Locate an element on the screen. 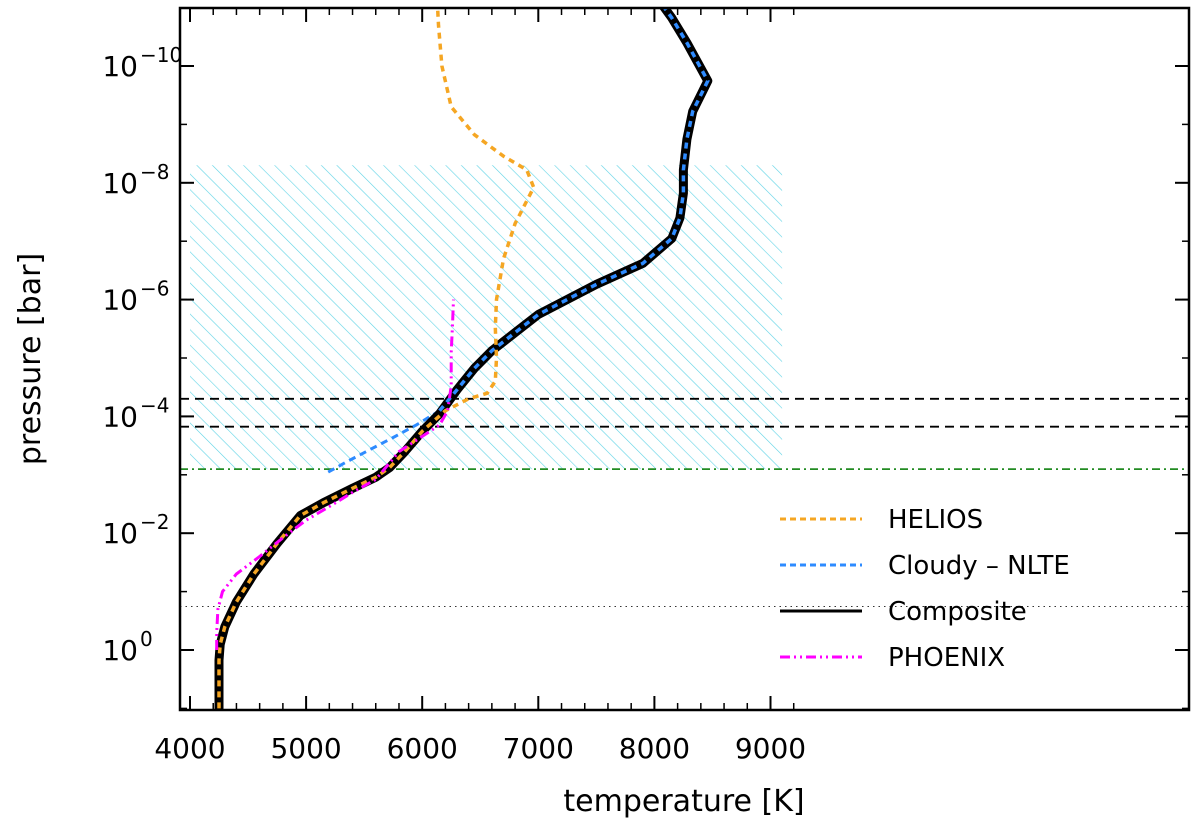 This screenshot has height=834, width=1200. x-tick-label: 6000 is located at coordinates (422, 748).